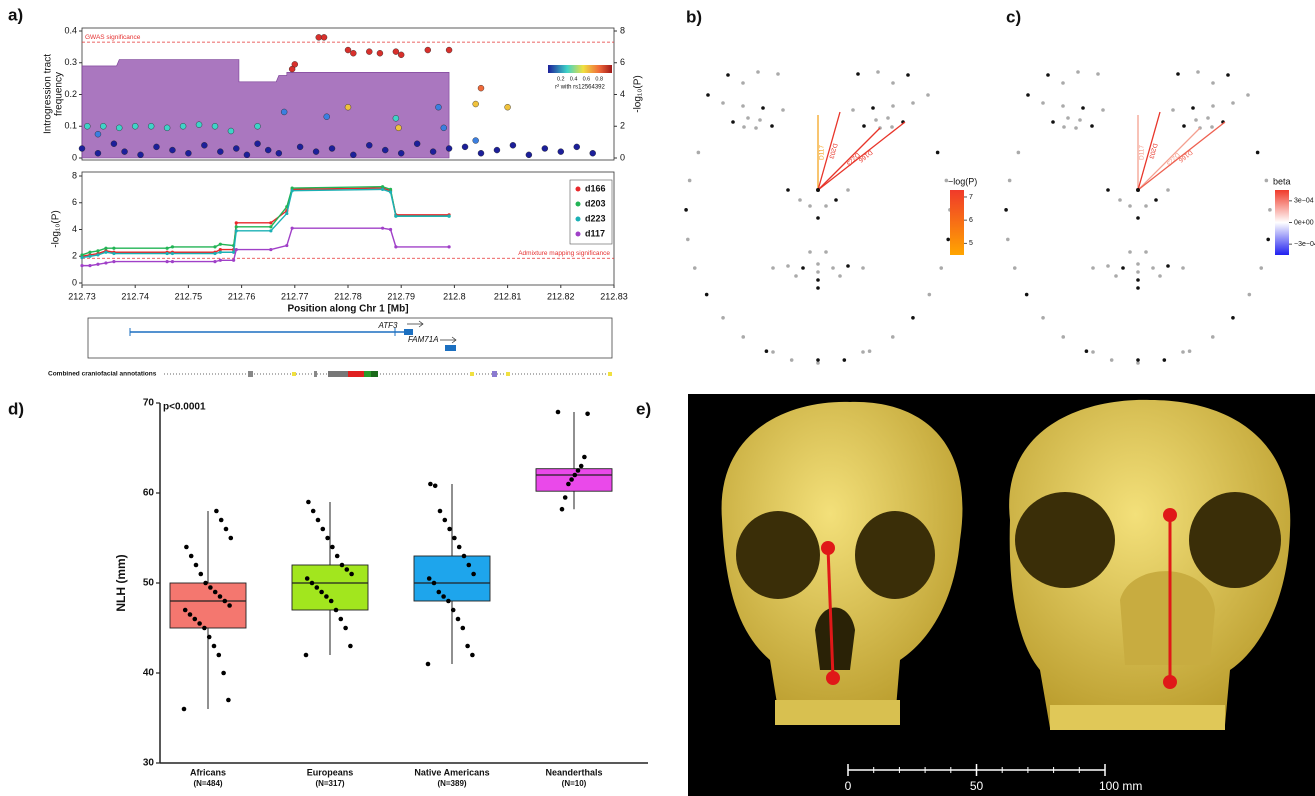  What do you see at coordinates (113, 37) in the screenshot?
I see `annotation: GWAS significance` at bounding box center [113, 37].